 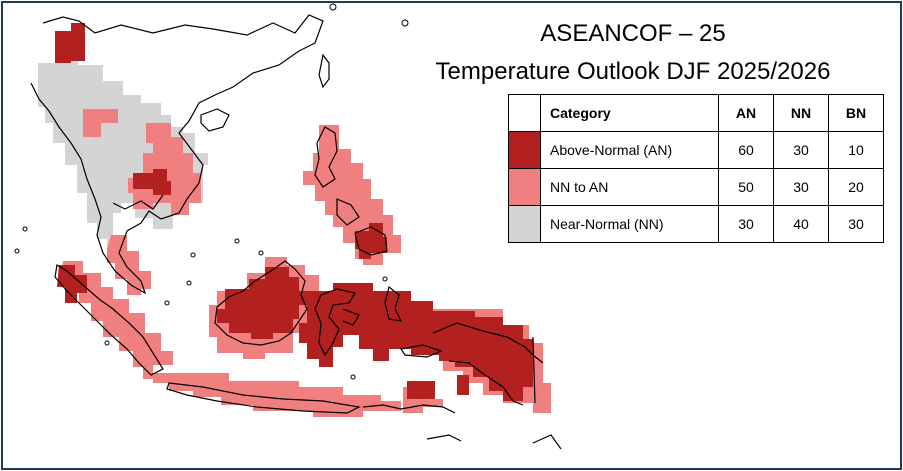 I want to click on legend-an-value: 30, so click(x=746, y=224).